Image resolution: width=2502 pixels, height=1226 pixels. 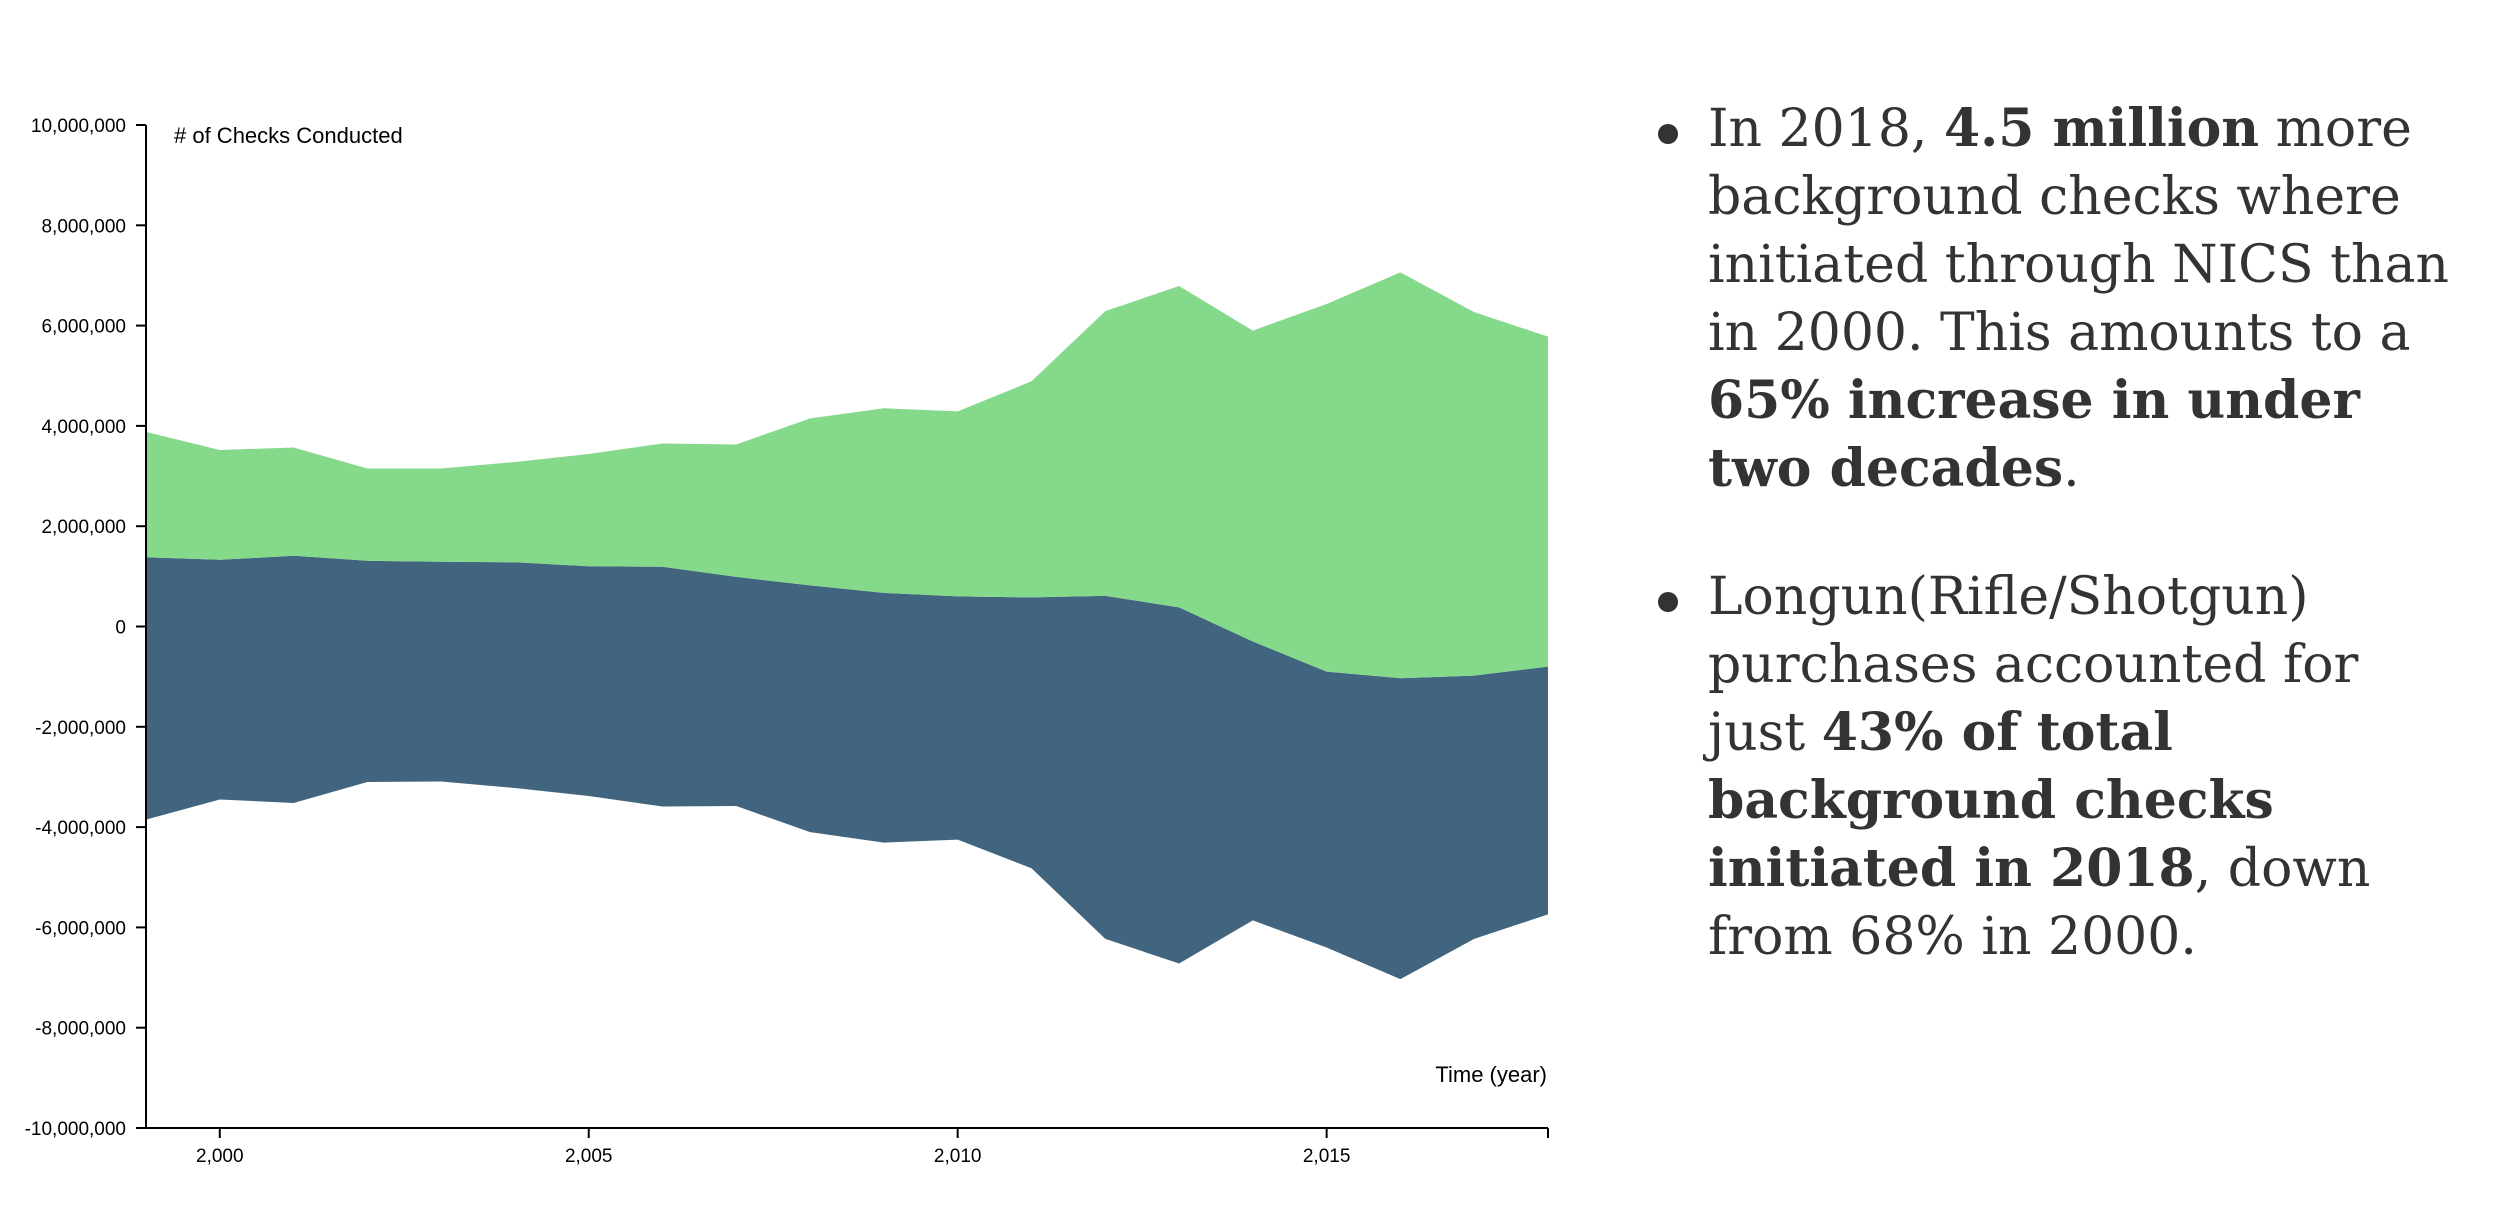 I want to click on y-tick-label: 4,000,000, so click(x=83, y=427).